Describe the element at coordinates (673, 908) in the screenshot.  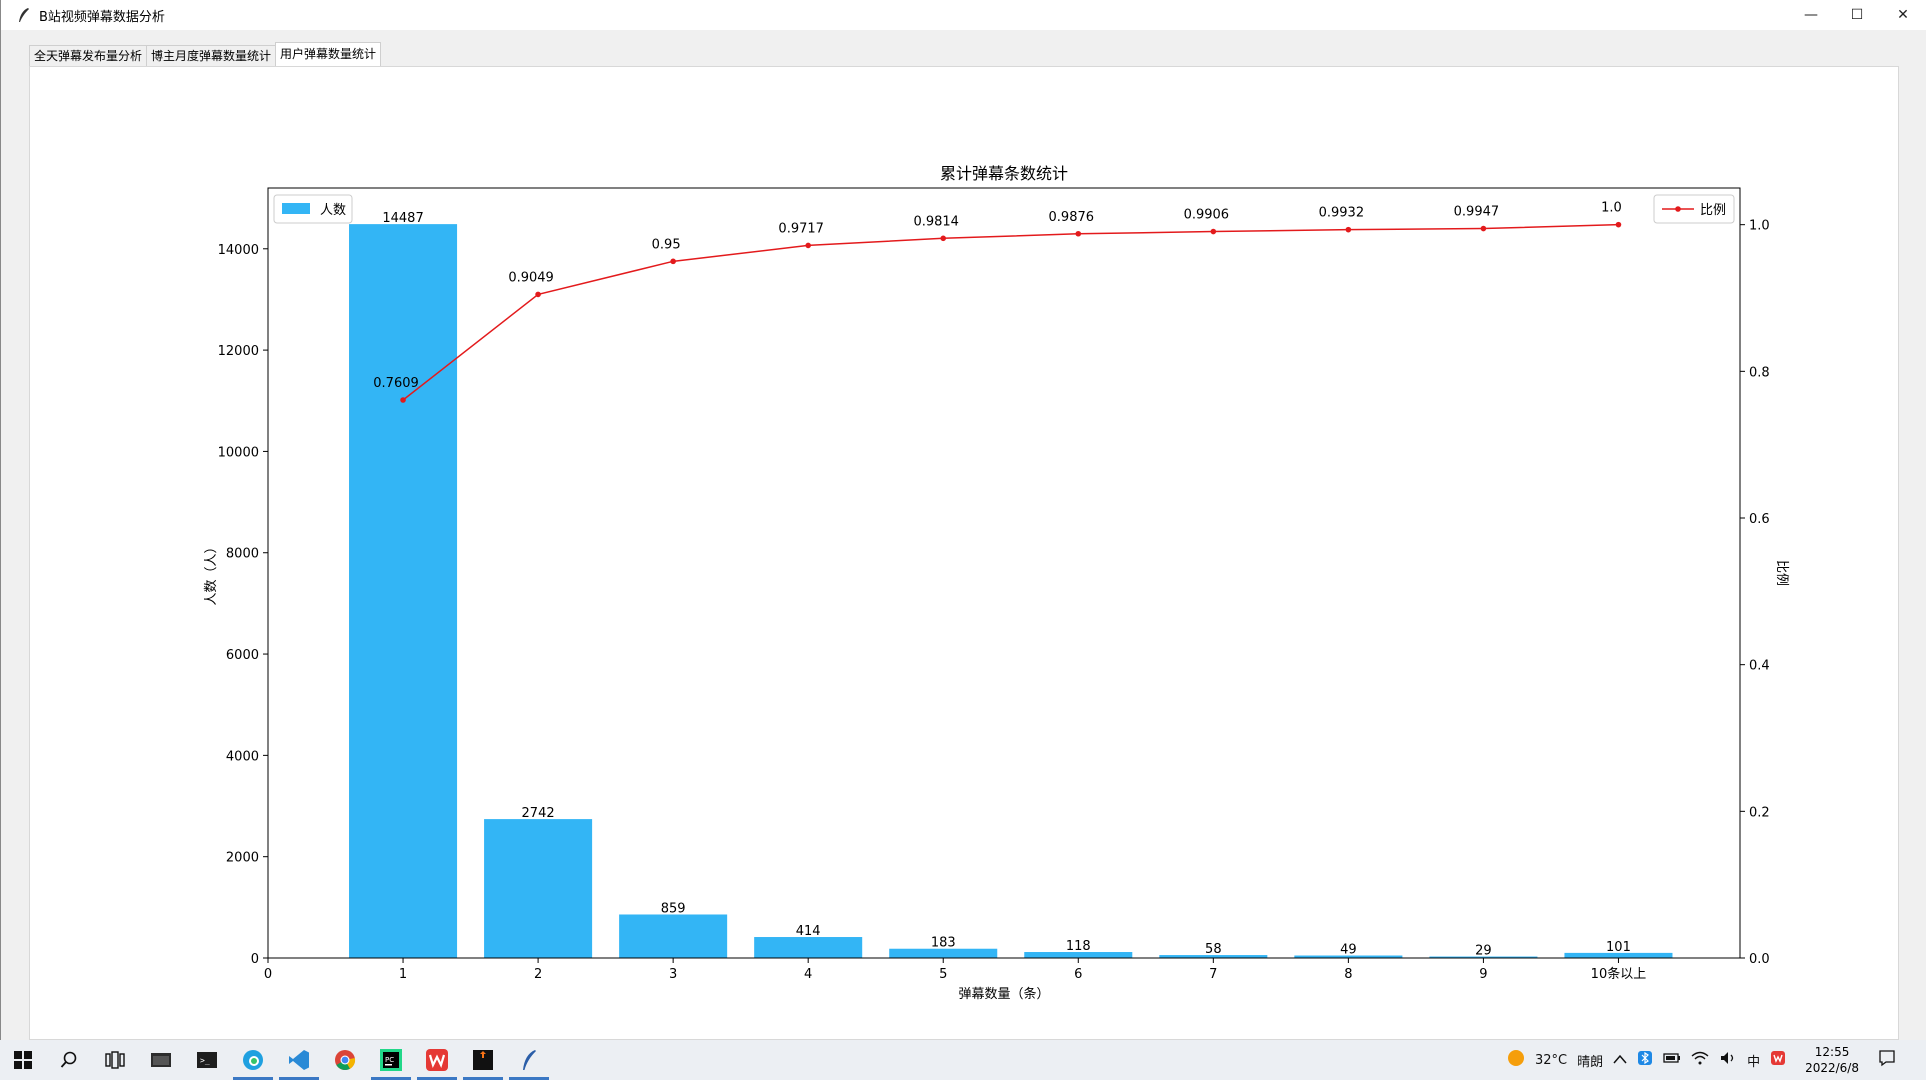
I see `bar-value-label: 859` at that location.